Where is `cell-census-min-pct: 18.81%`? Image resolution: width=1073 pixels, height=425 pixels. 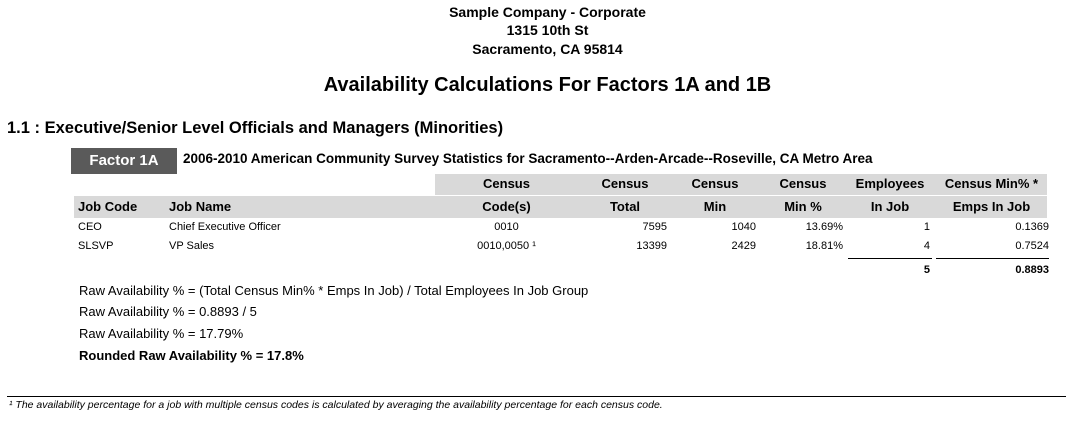
cell-census-min-pct: 18.81% is located at coordinates (824, 246).